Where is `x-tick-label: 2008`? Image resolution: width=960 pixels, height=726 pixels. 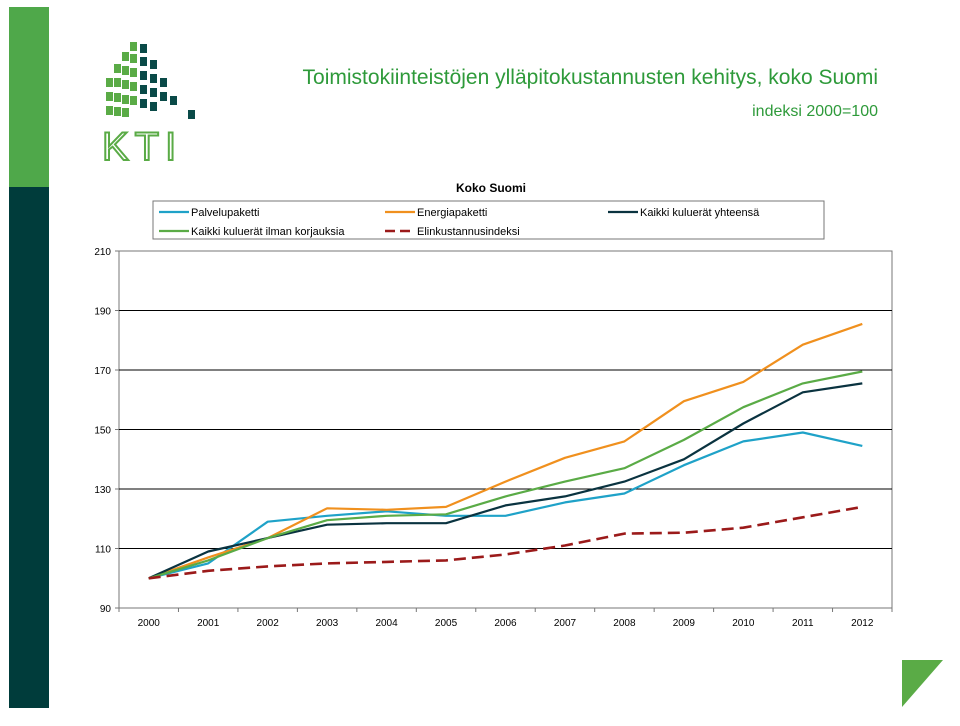 x-tick-label: 2008 is located at coordinates (624, 623).